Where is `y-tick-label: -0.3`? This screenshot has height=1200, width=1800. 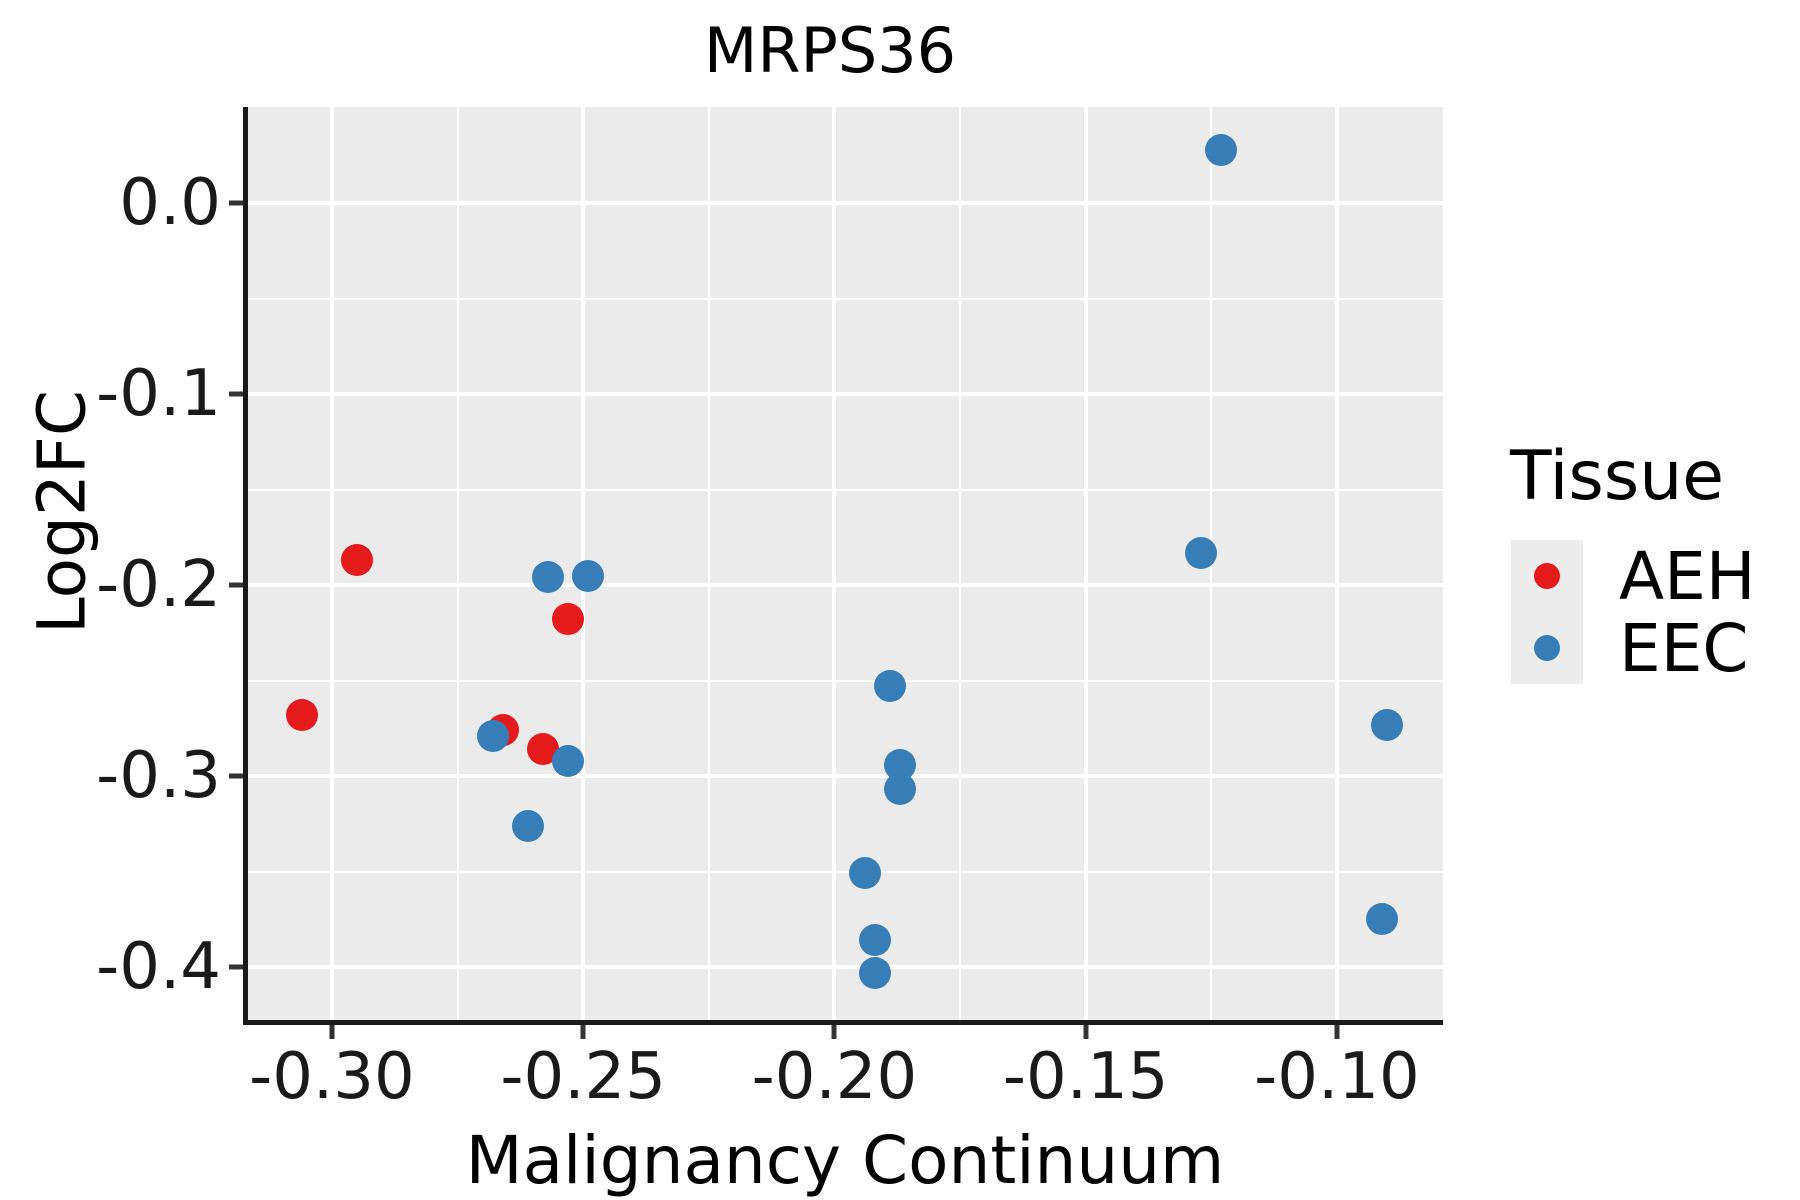
y-tick-label: -0.3 is located at coordinates (158, 776).